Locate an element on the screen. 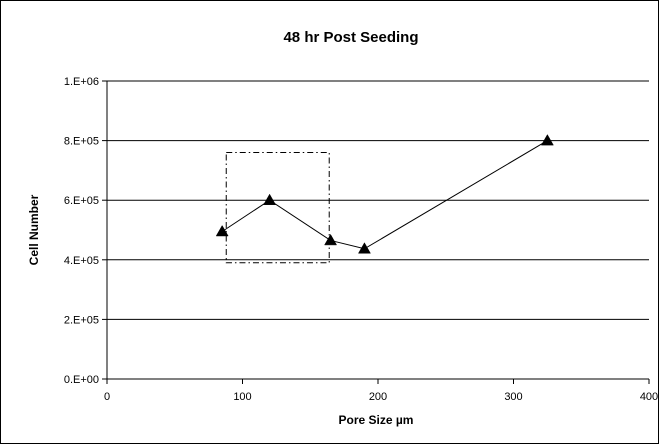 The image size is (659, 445). x-tick-label: 300 is located at coordinates (513, 397).